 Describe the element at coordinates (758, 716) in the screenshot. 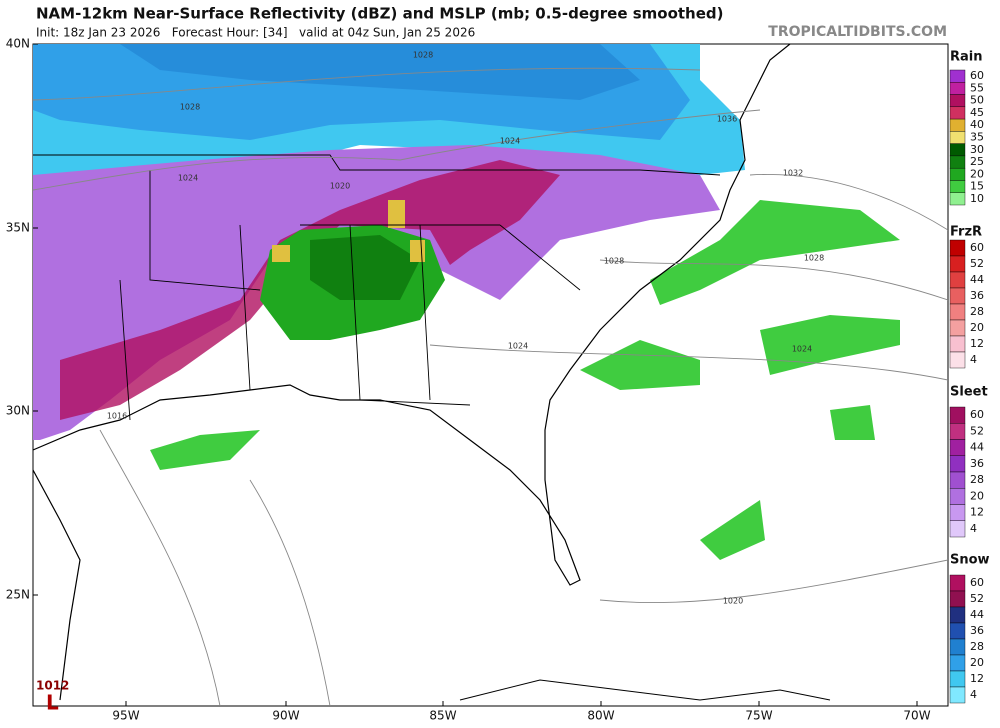

I see `lon-label: 75W` at that location.